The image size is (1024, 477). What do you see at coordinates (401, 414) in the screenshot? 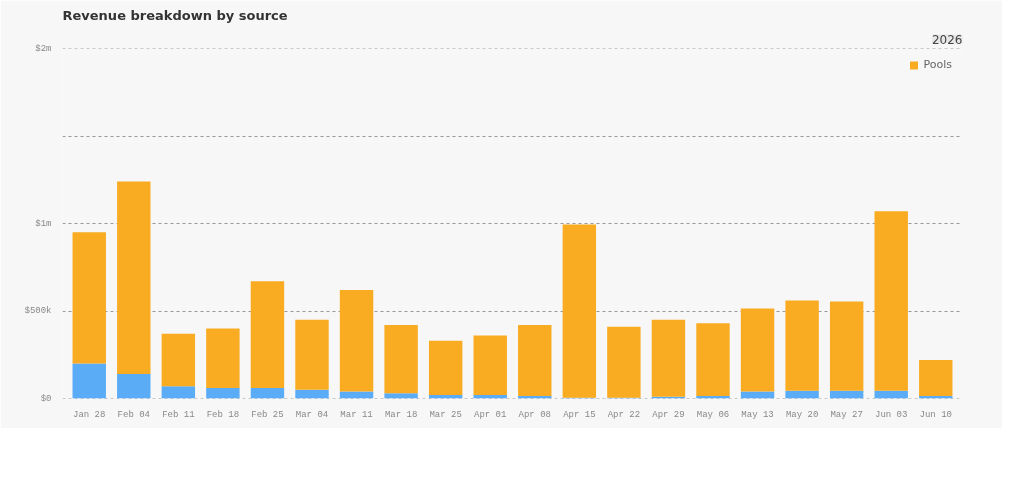
I see `x-tick-label: Mar 18` at bounding box center [401, 414].